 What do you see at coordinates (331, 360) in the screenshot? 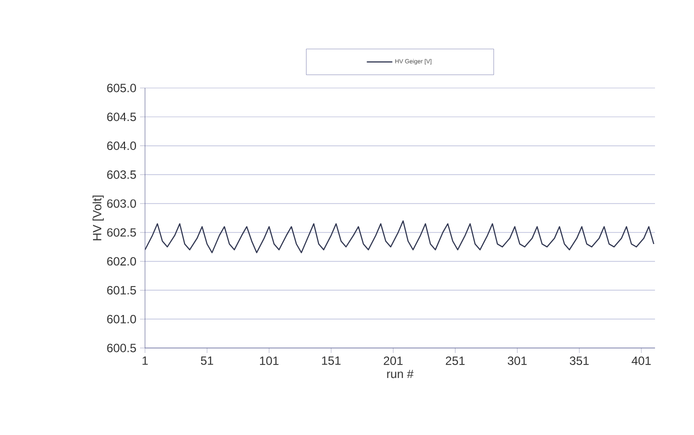
I see `x-tick-label: 151` at bounding box center [331, 360].